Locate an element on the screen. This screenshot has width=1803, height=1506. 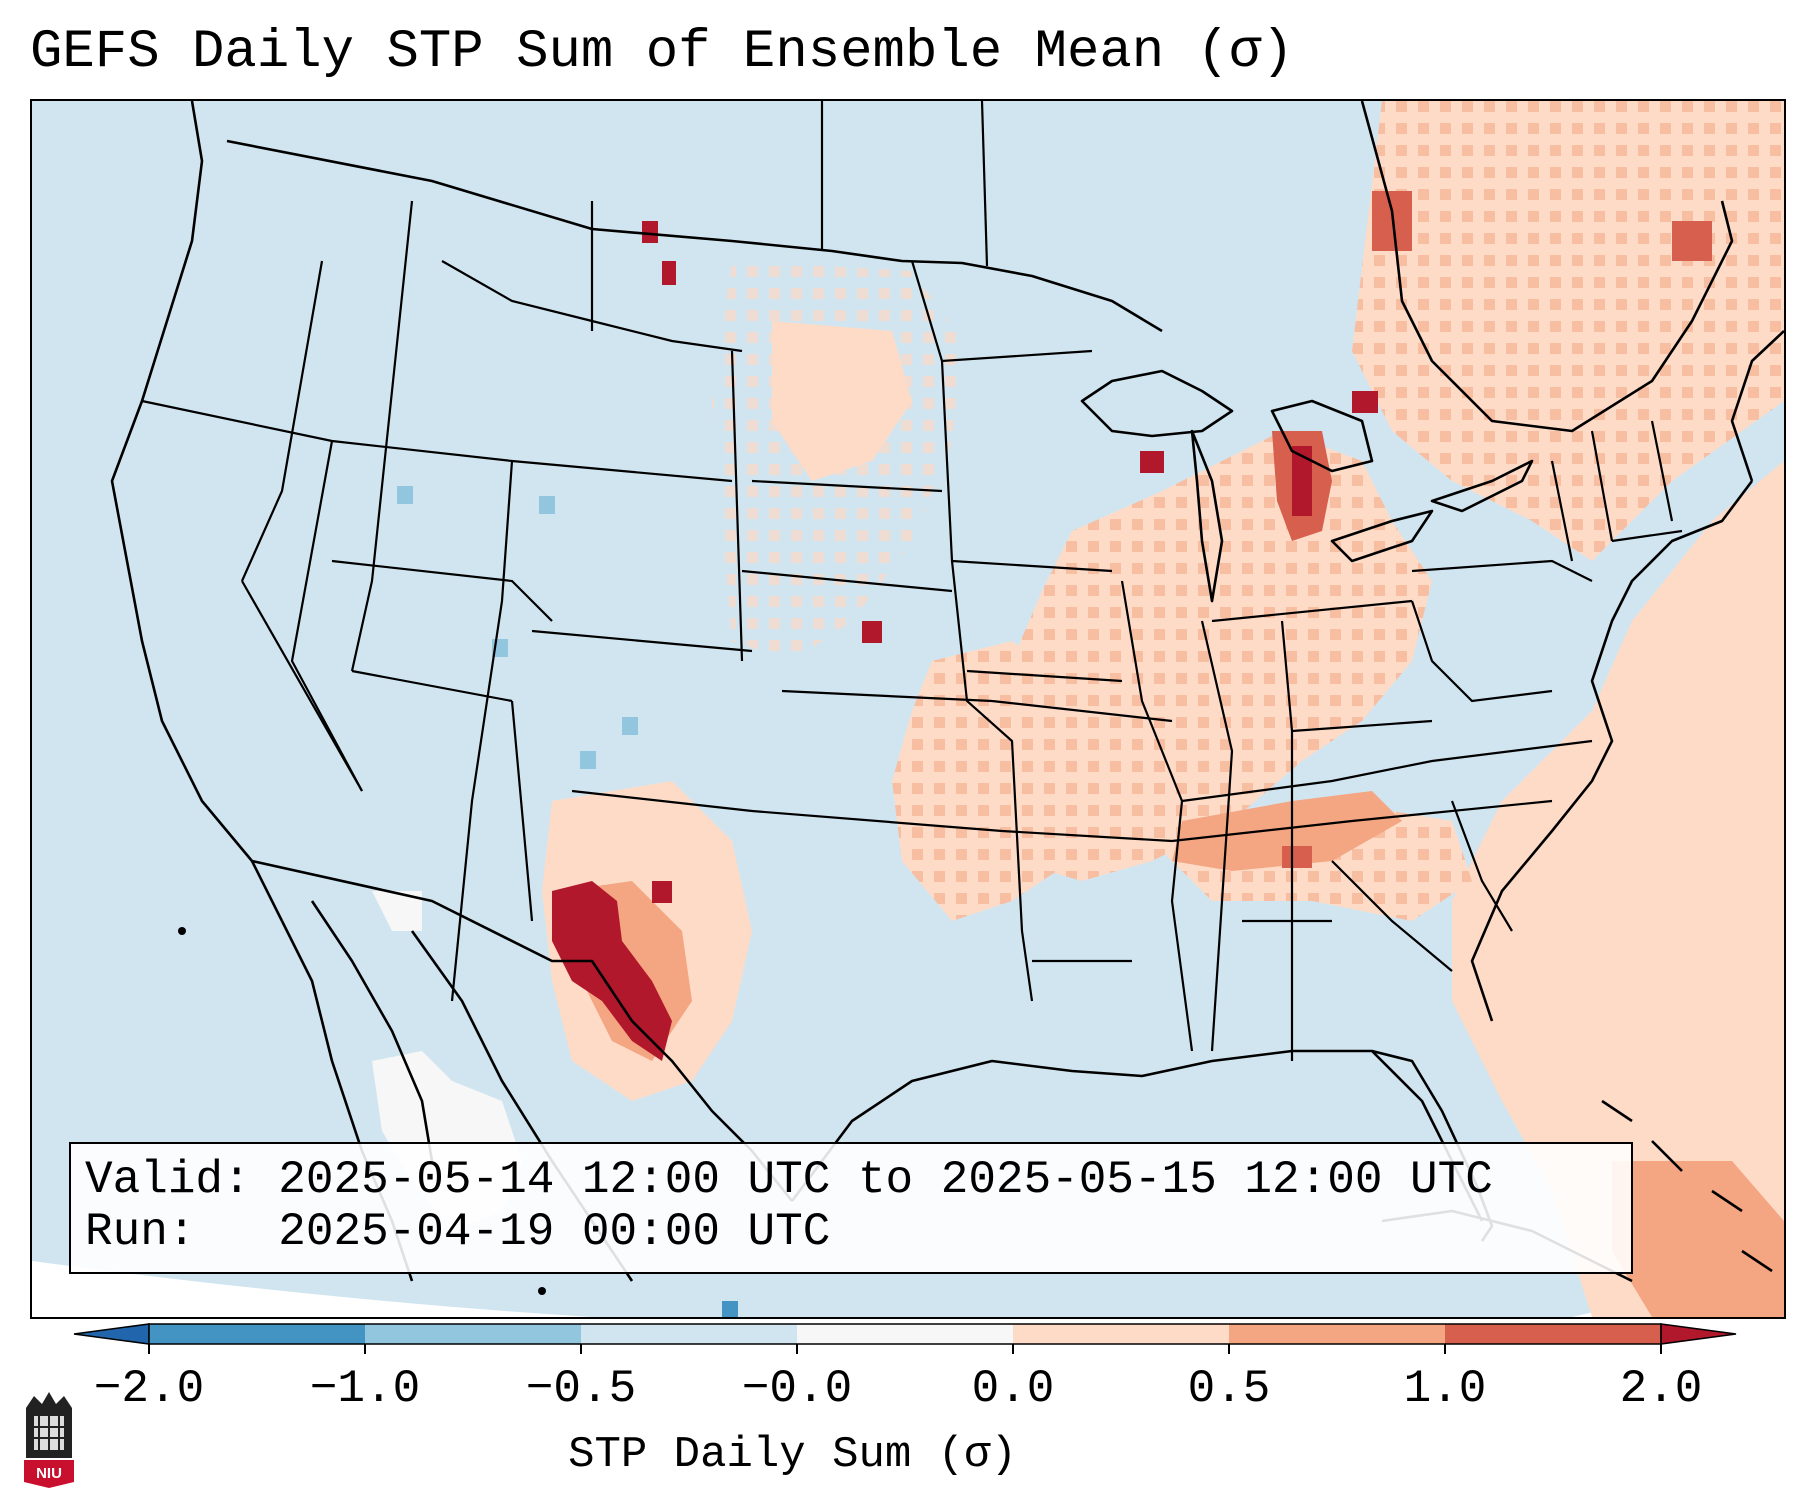
niu-logo: NIU is located at coordinates (49, 1440).